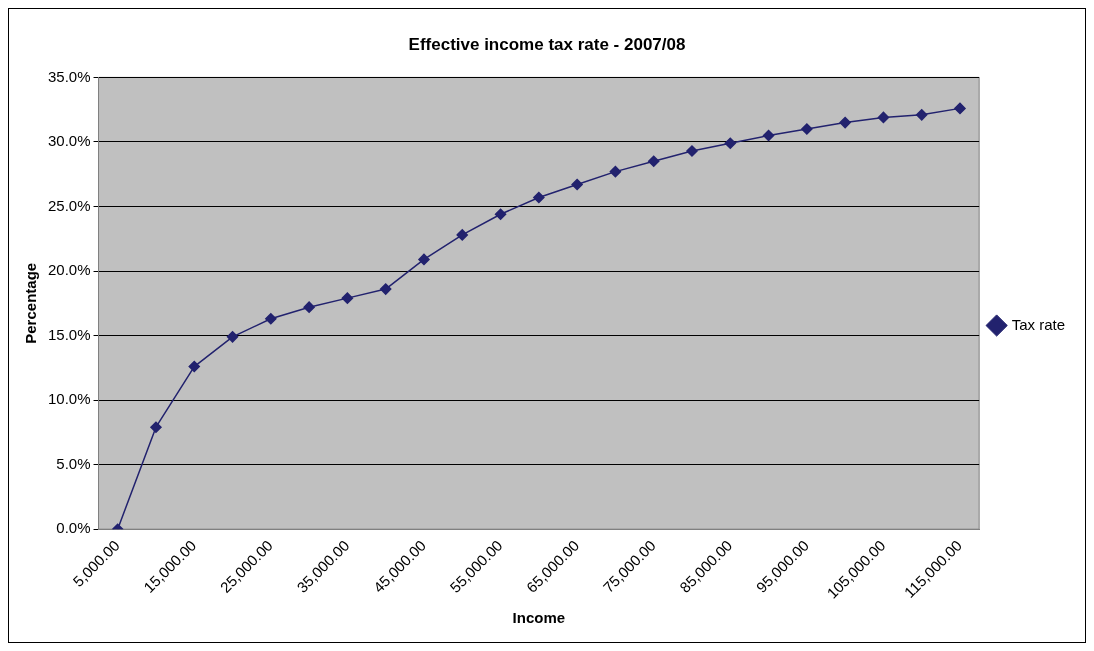  What do you see at coordinates (73, 463) in the screenshot?
I see `y-tick-label: 5.0%` at bounding box center [73, 463].